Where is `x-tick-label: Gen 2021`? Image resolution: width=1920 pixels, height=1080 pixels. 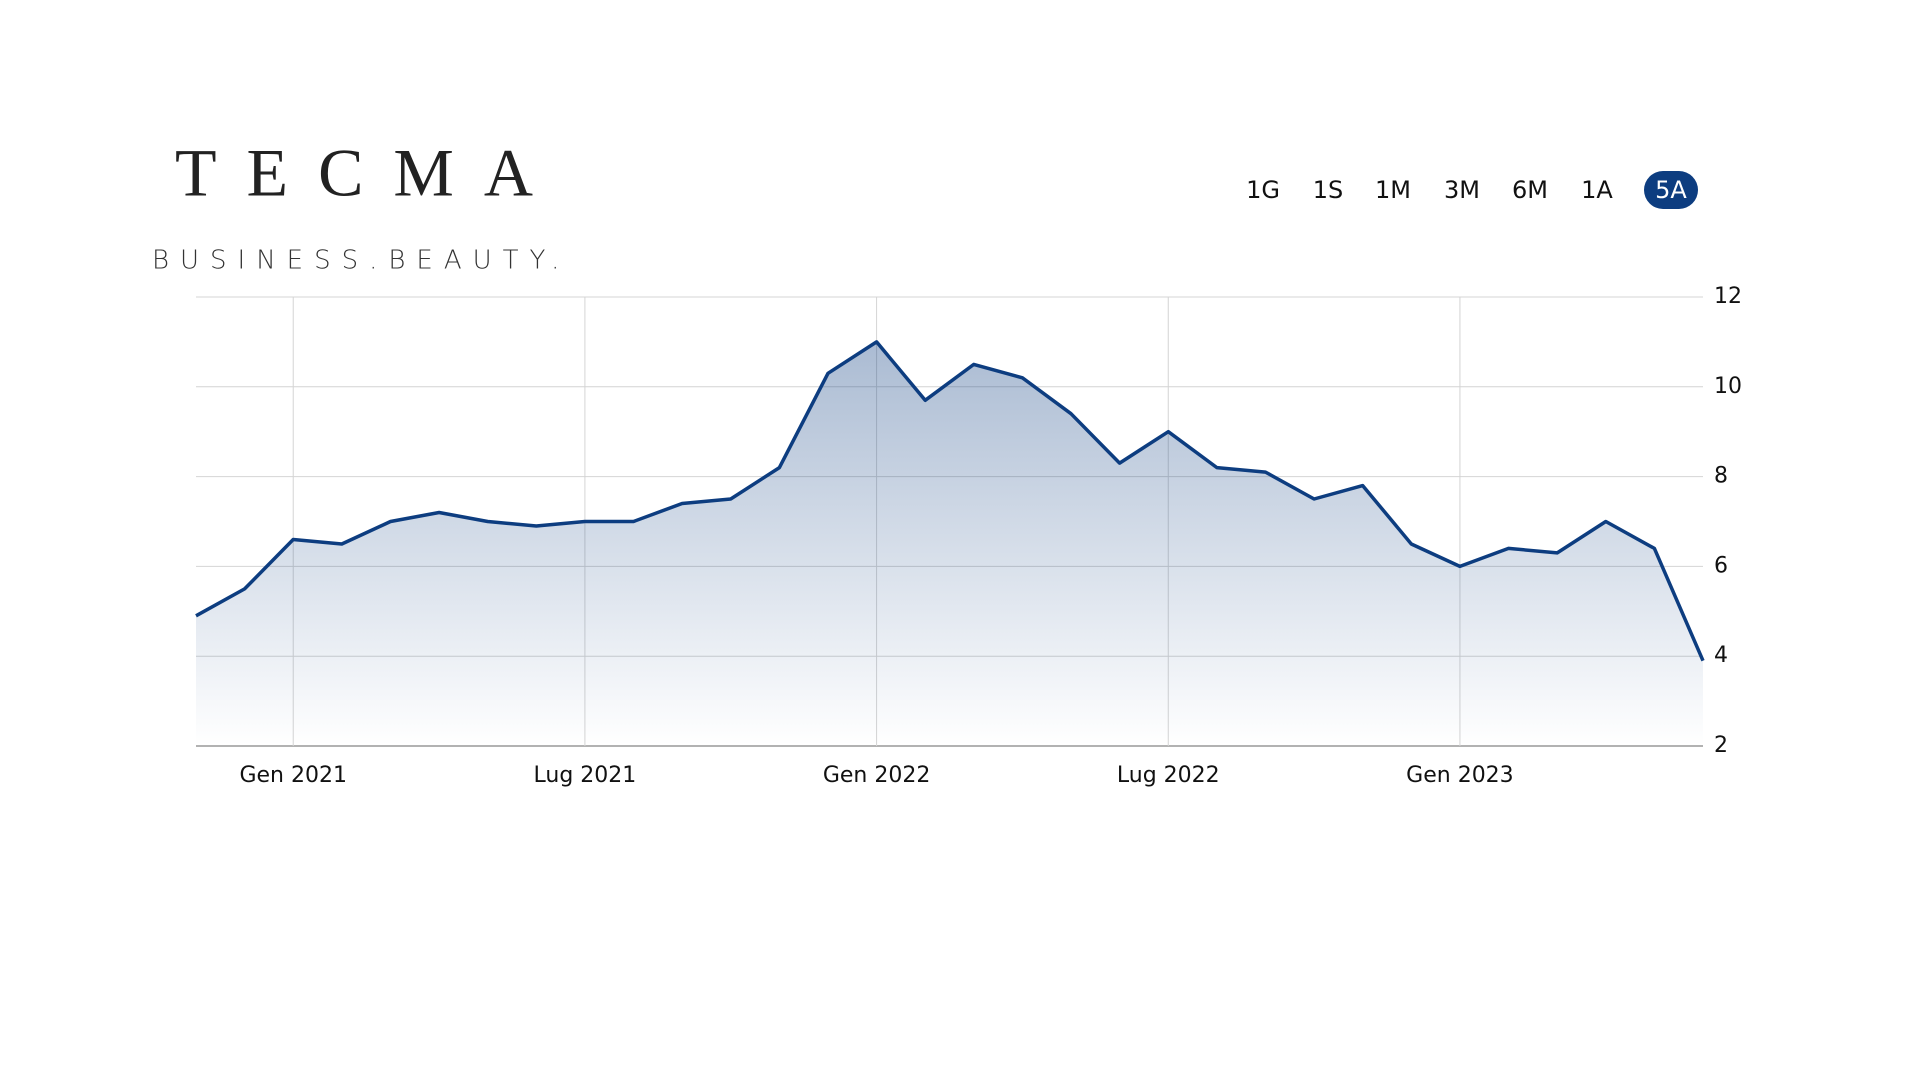
x-tick-label: Gen 2021 is located at coordinates (293, 775).